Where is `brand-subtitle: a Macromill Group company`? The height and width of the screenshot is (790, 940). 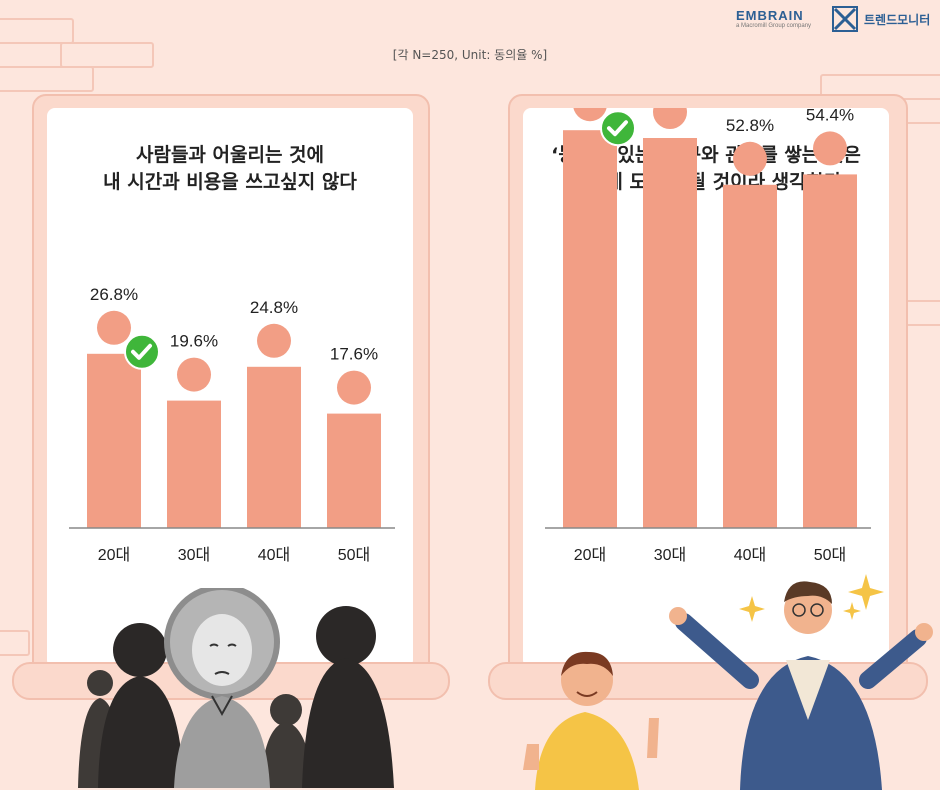
brand-subtitle: a Macromill Group company is located at coordinates (774, 26).